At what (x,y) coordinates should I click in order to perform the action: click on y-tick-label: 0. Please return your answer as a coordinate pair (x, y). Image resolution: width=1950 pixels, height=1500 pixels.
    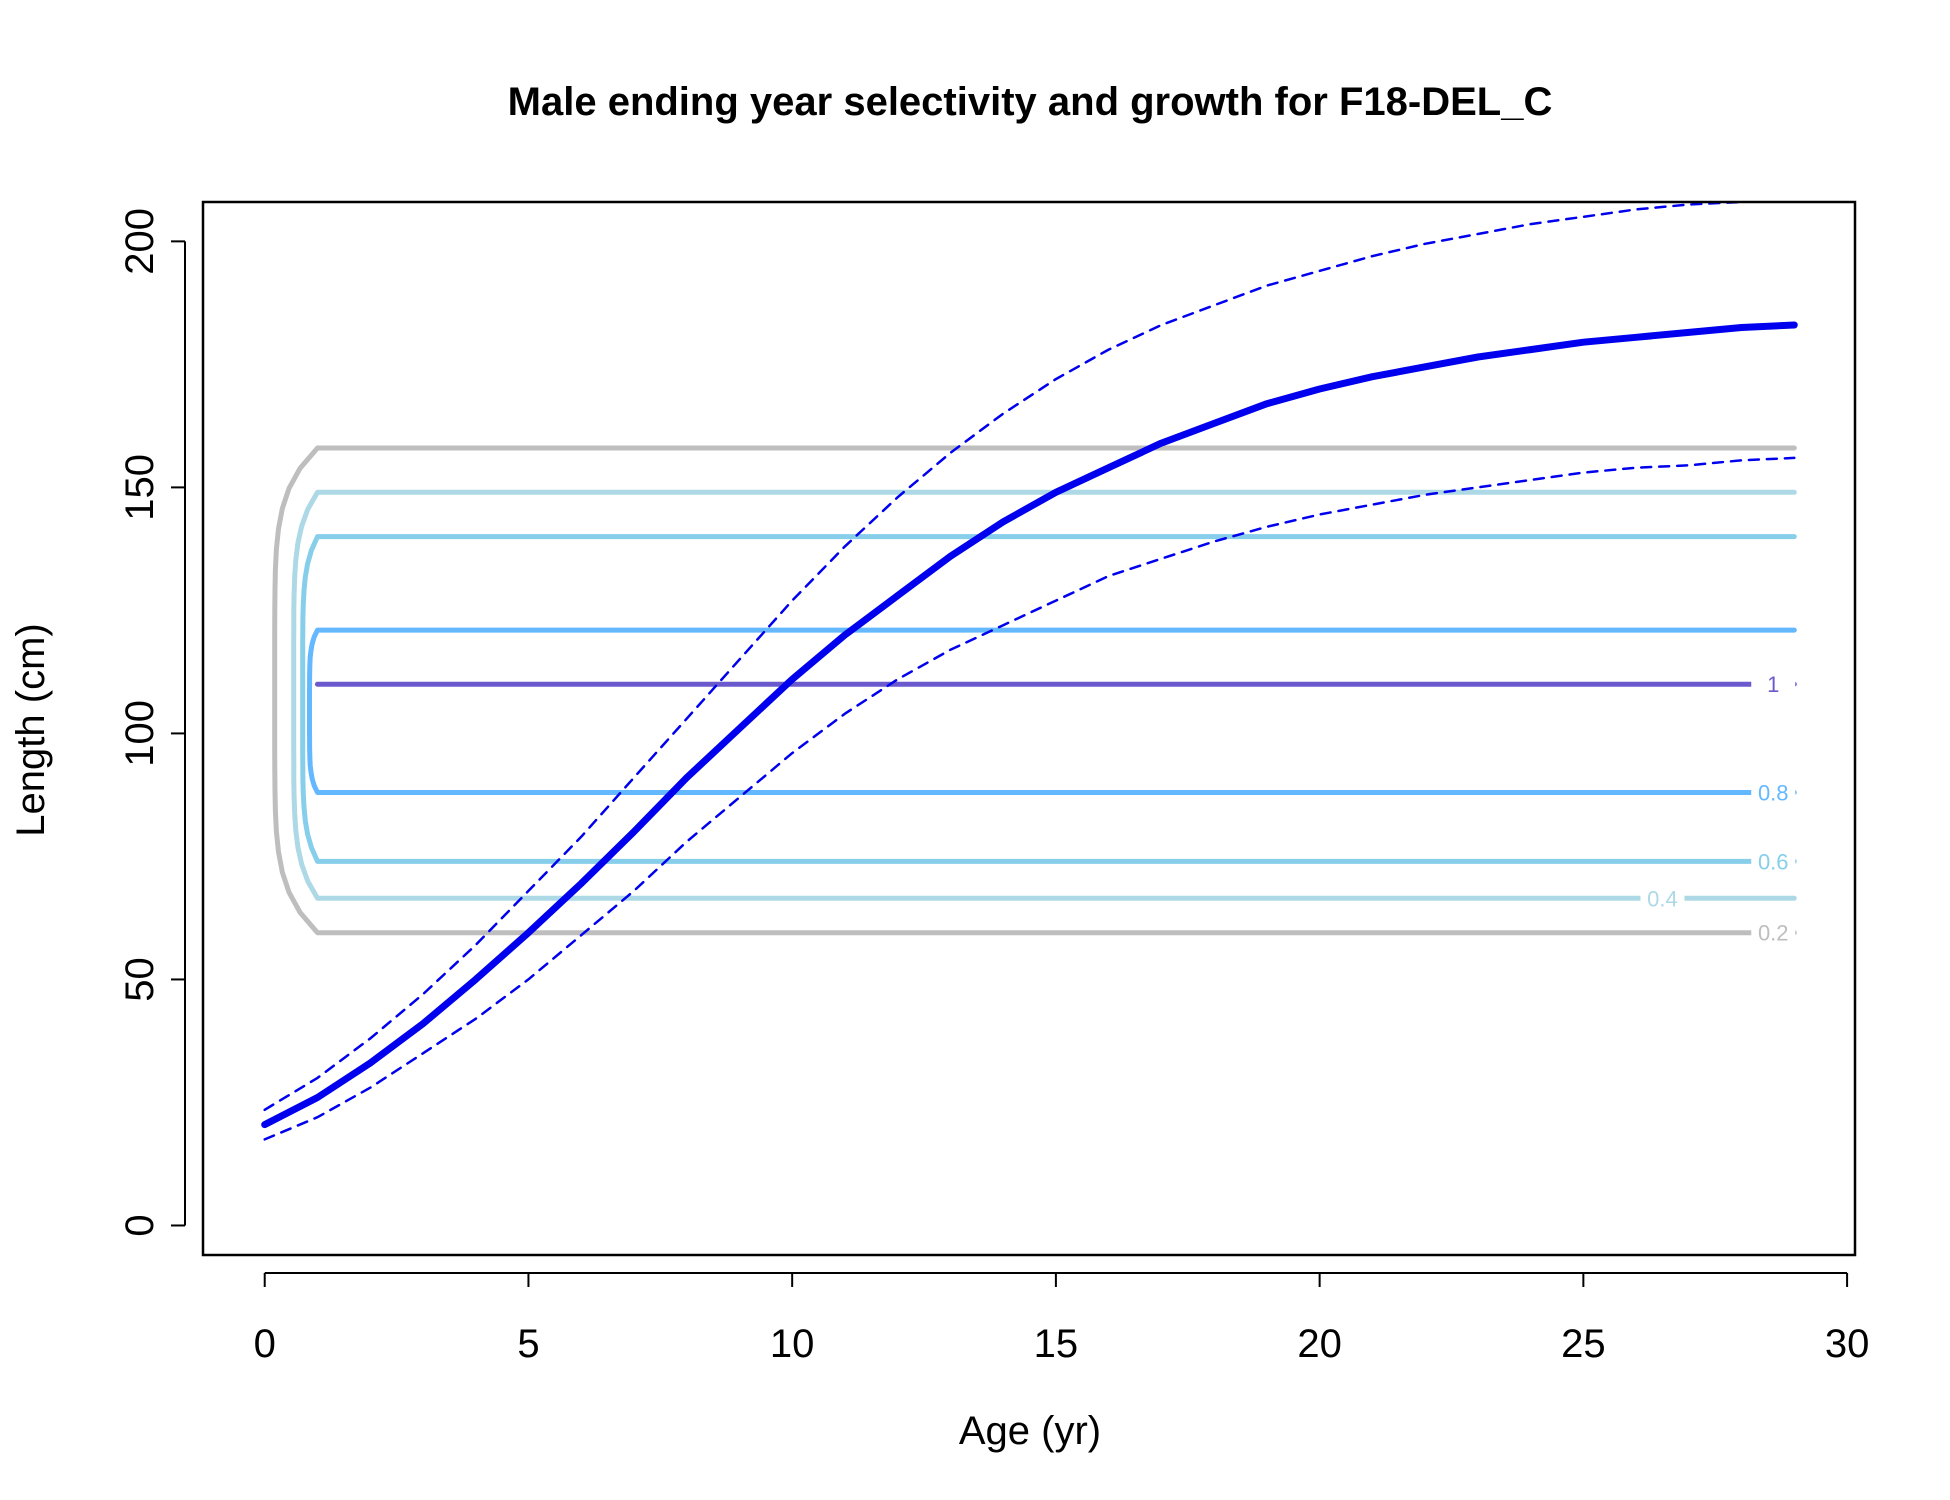
    Looking at the image, I should click on (140, 1225).